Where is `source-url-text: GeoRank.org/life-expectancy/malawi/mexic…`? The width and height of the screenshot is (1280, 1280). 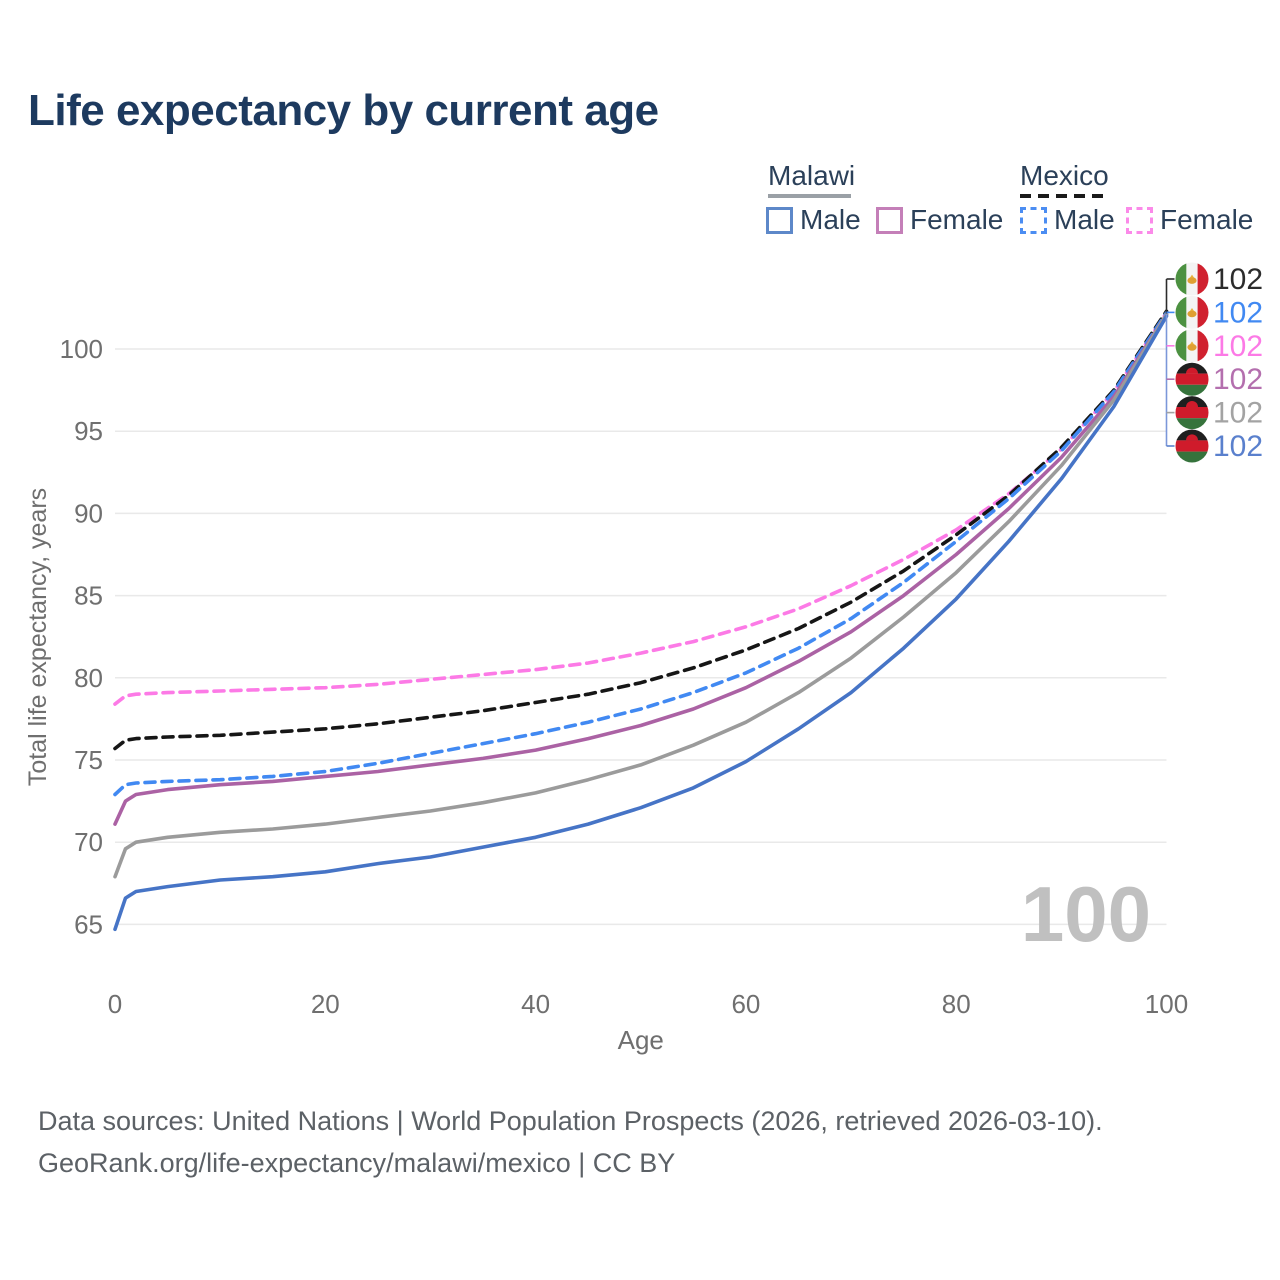 source-url-text: GeoRank.org/life-expectancy/malawi/mexic… is located at coordinates (357, 1163).